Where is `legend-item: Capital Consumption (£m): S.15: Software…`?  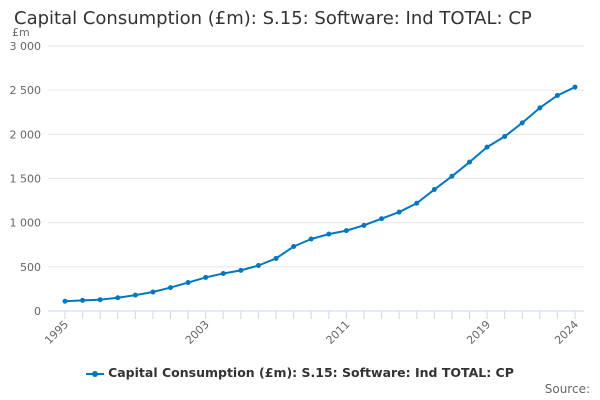
legend-item: Capital Consumption (£m): S.15: Software… is located at coordinates (300, 372).